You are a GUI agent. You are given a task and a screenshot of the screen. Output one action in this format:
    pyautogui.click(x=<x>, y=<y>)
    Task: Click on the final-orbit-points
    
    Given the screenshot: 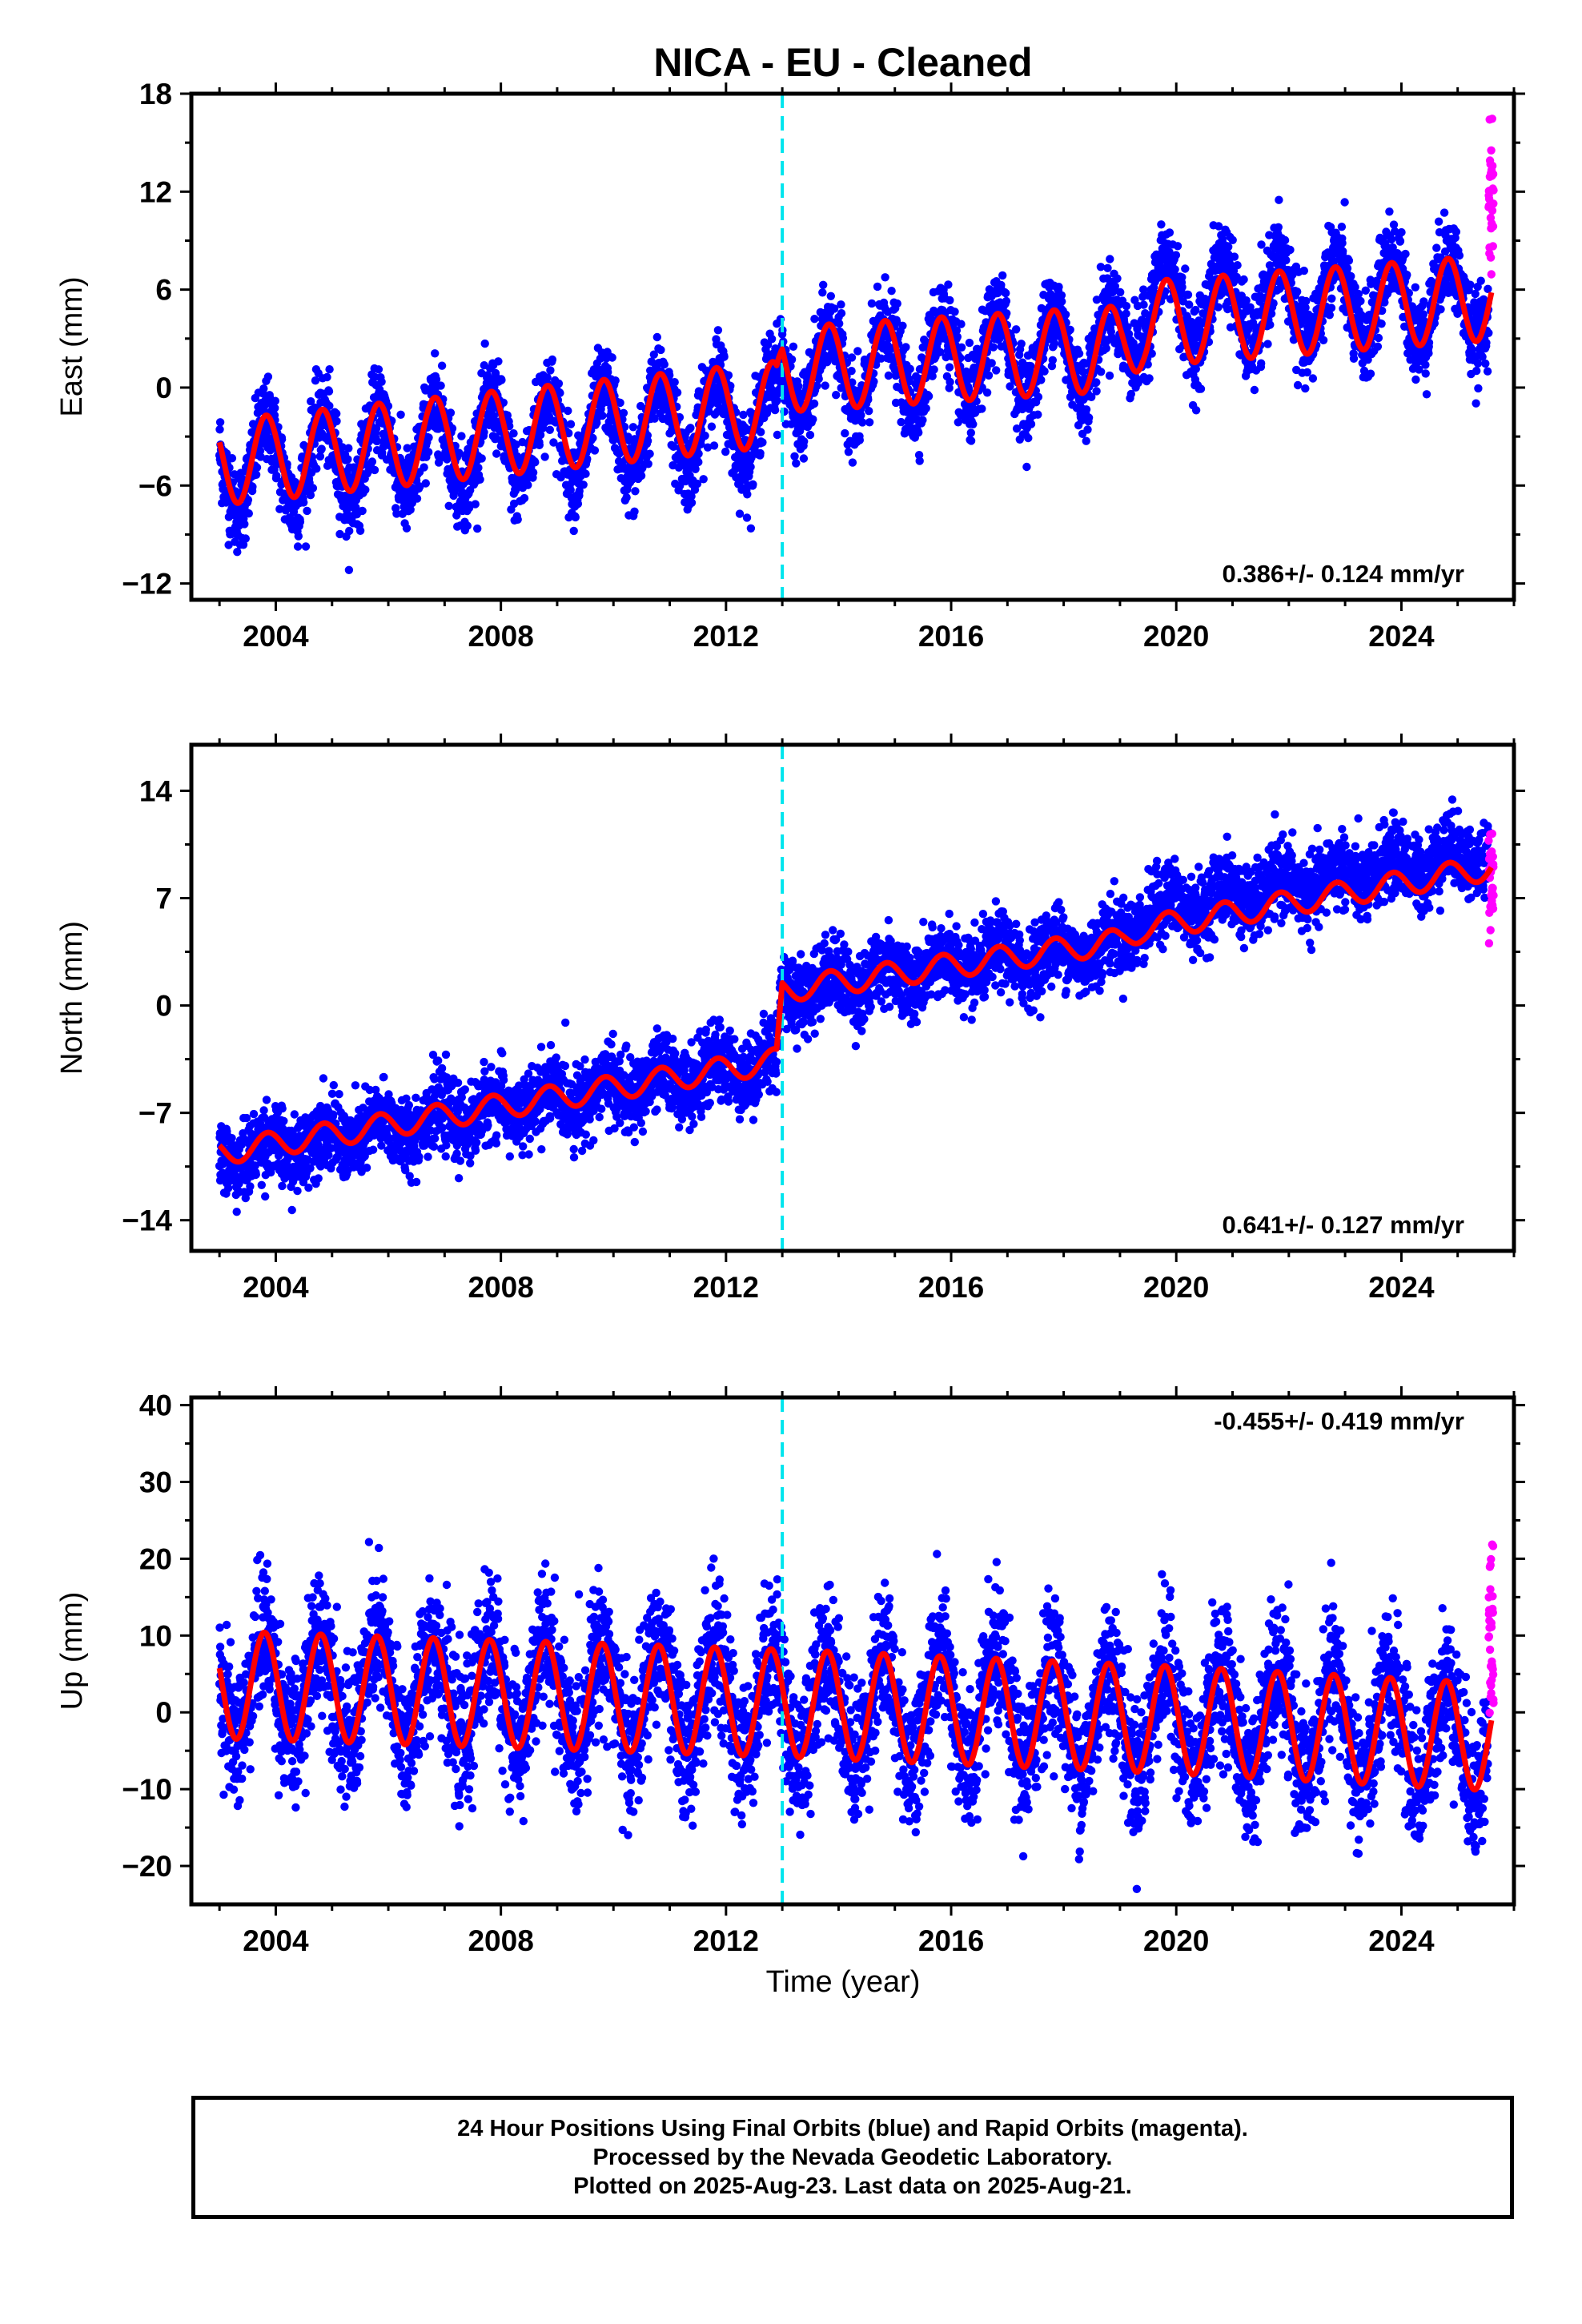 What is the action you would take?
    pyautogui.click(x=854, y=384)
    